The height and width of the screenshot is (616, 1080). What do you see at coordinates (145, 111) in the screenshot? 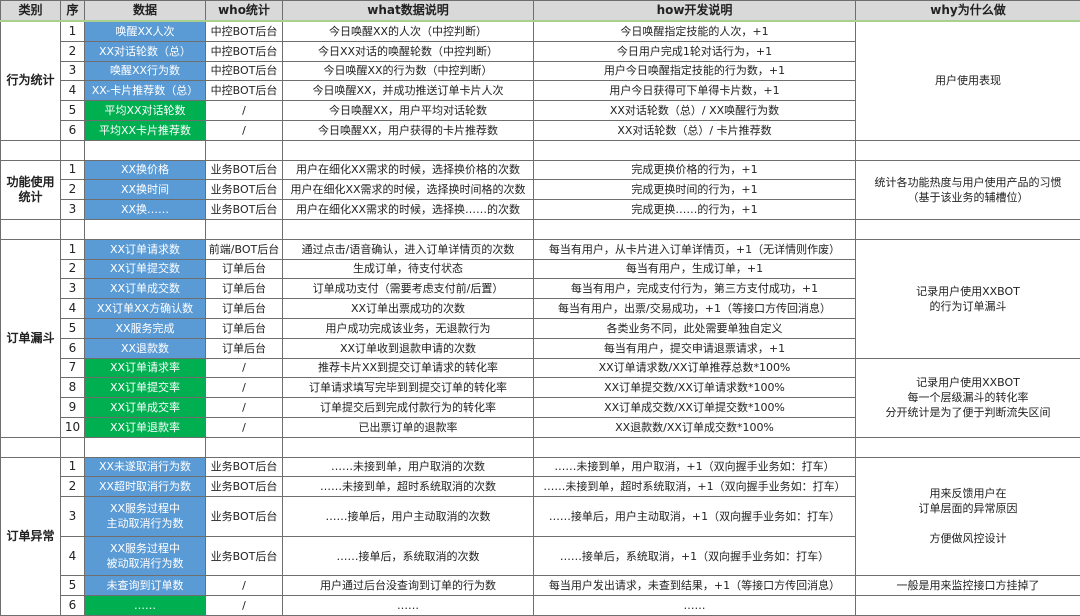
I see `metric-cell: 平均XX对话轮数` at bounding box center [145, 111].